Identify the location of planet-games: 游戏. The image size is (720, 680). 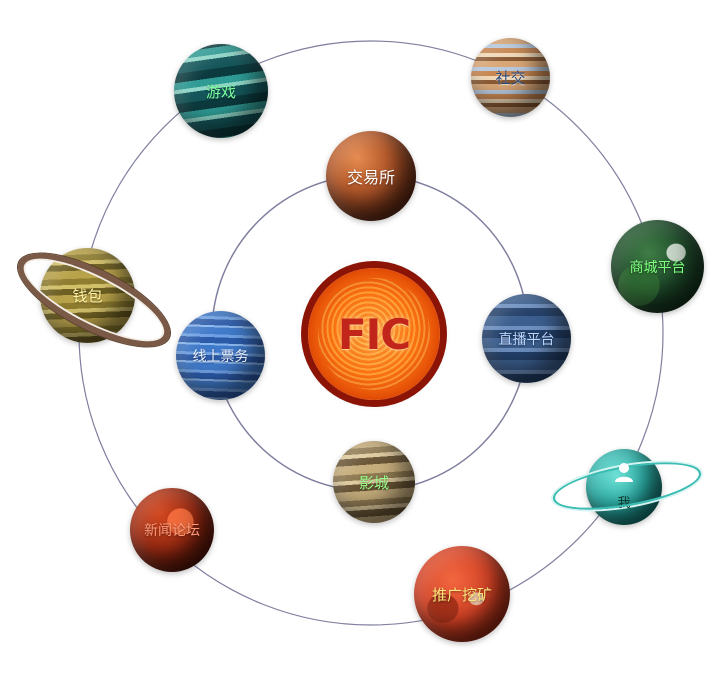
(221, 91).